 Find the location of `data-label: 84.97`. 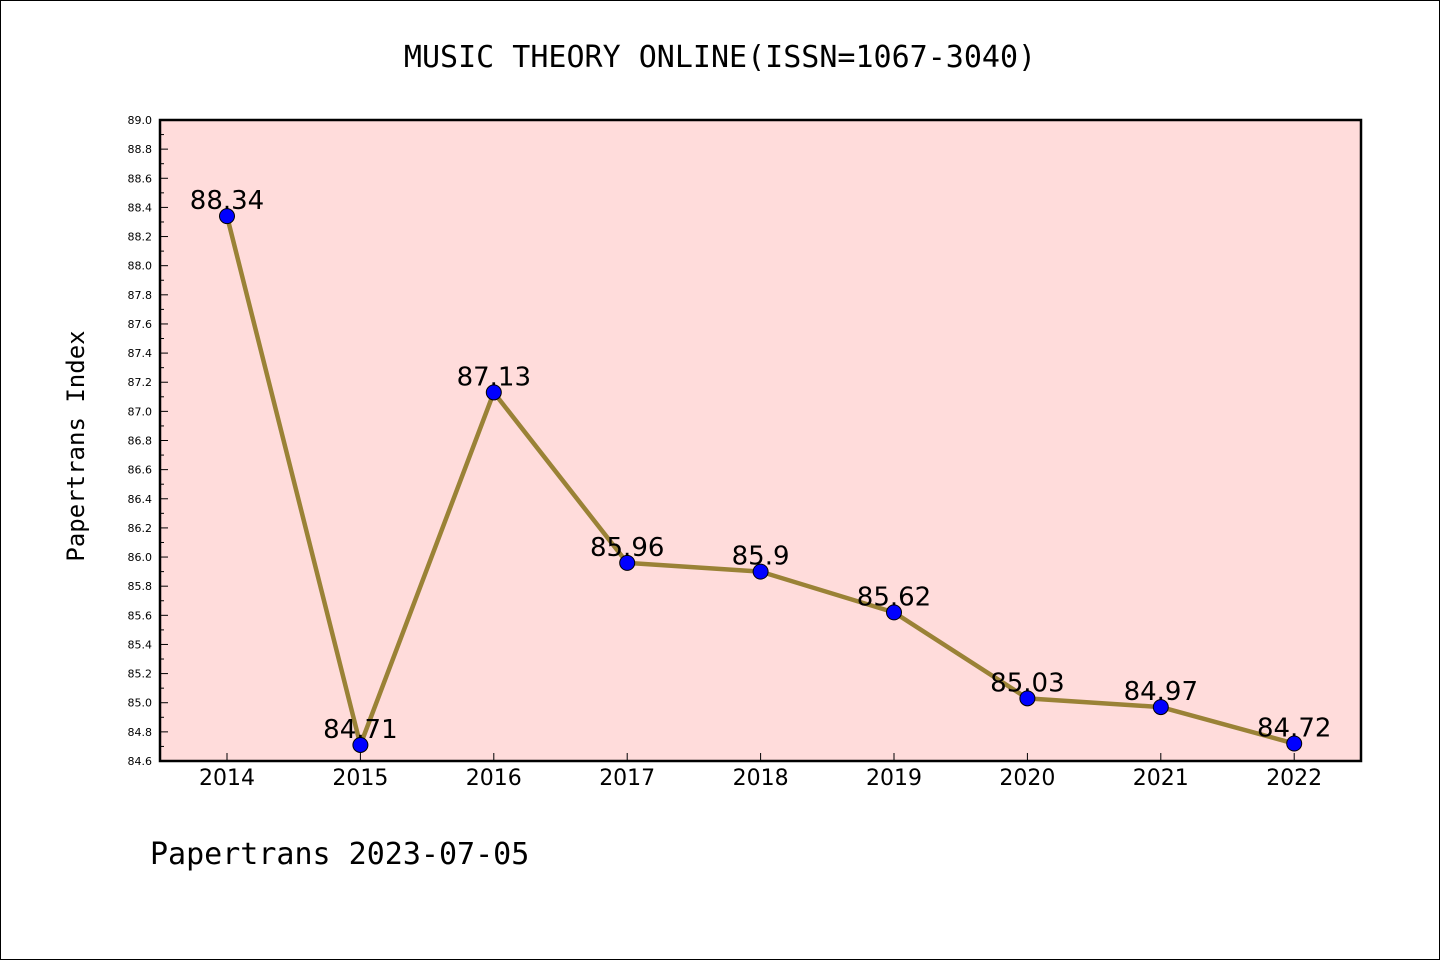

data-label: 84.97 is located at coordinates (1161, 692).